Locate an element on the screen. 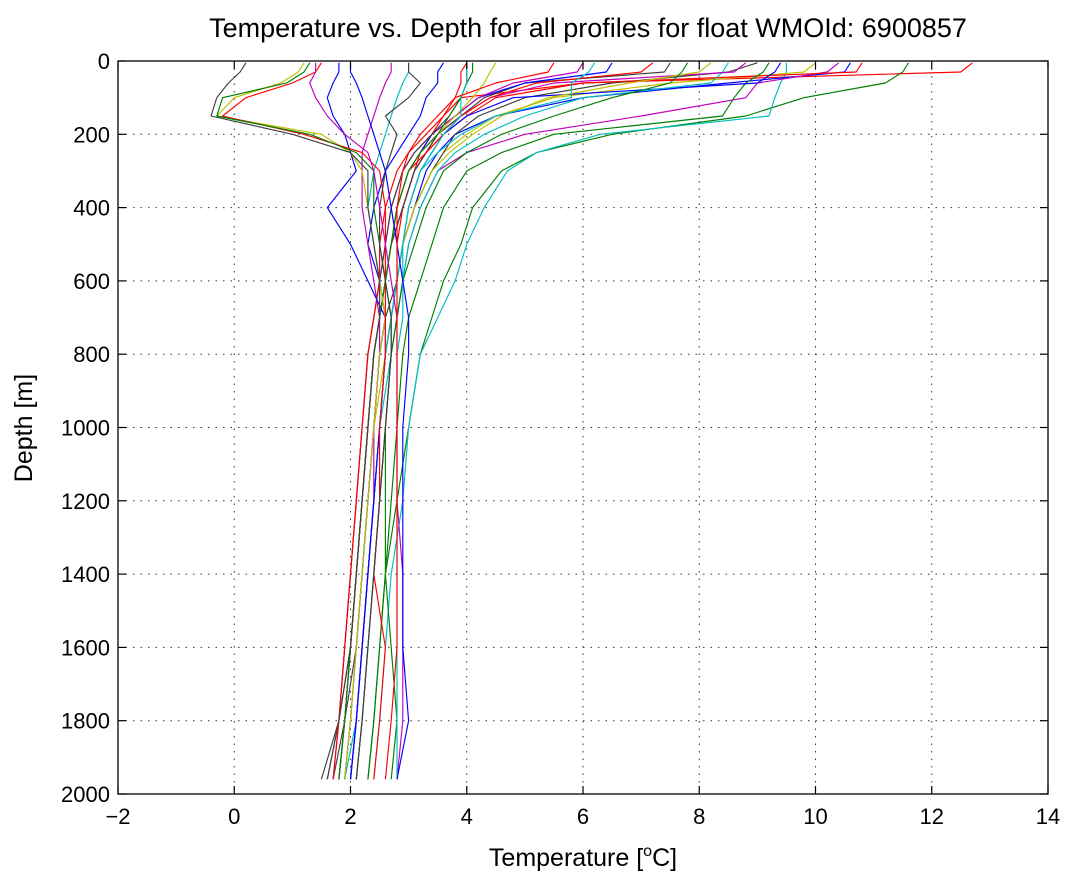 The width and height of the screenshot is (1073, 879). y-tick-label: 800 is located at coordinates (91, 354).